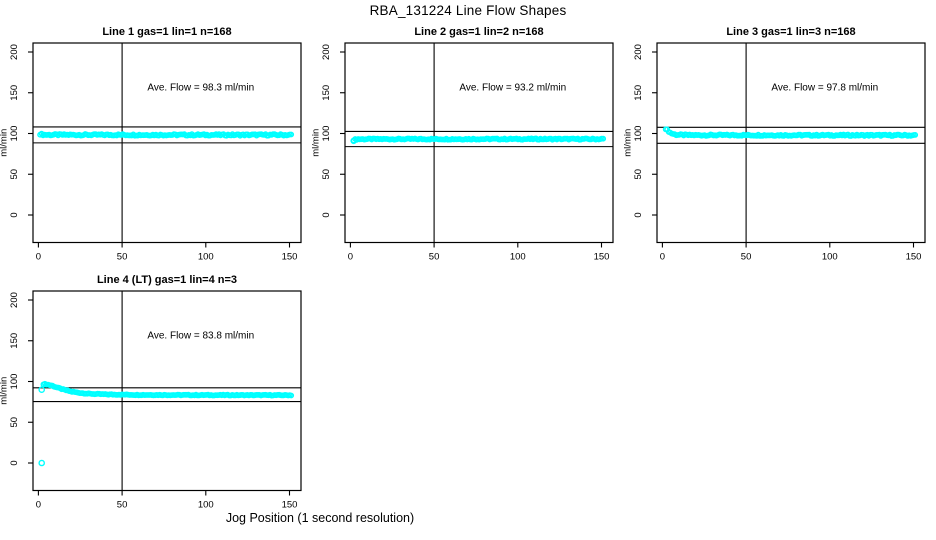 Image resolution: width=936 pixels, height=540 pixels. Describe the element at coordinates (512, 87) in the screenshot. I see `ave-flow-annotation: Ave. Flow = 93.2 ml/min` at that location.